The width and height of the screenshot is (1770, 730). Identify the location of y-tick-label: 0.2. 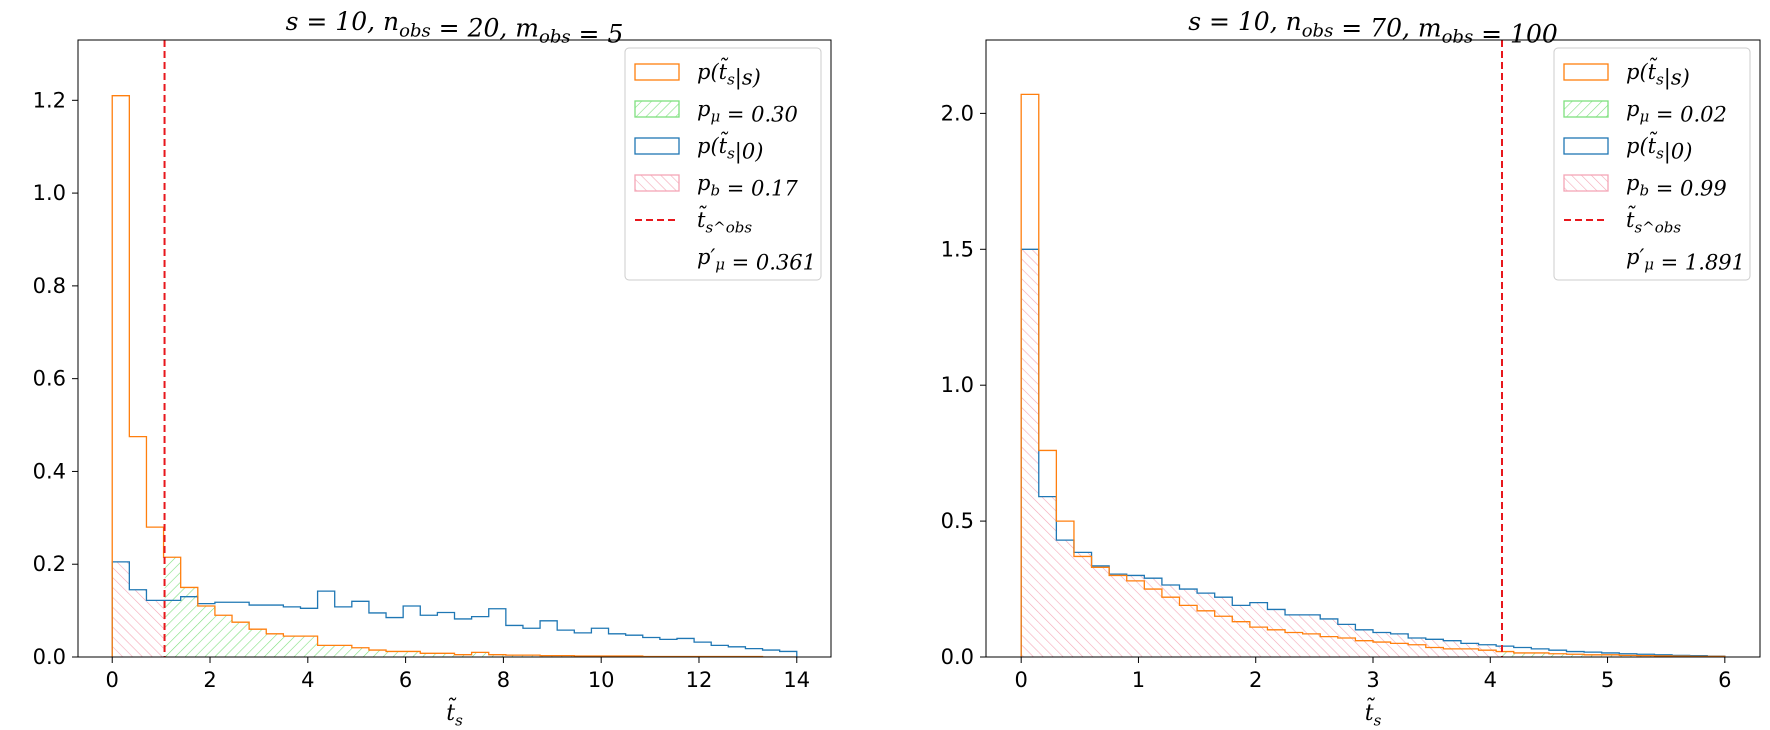
(49, 564).